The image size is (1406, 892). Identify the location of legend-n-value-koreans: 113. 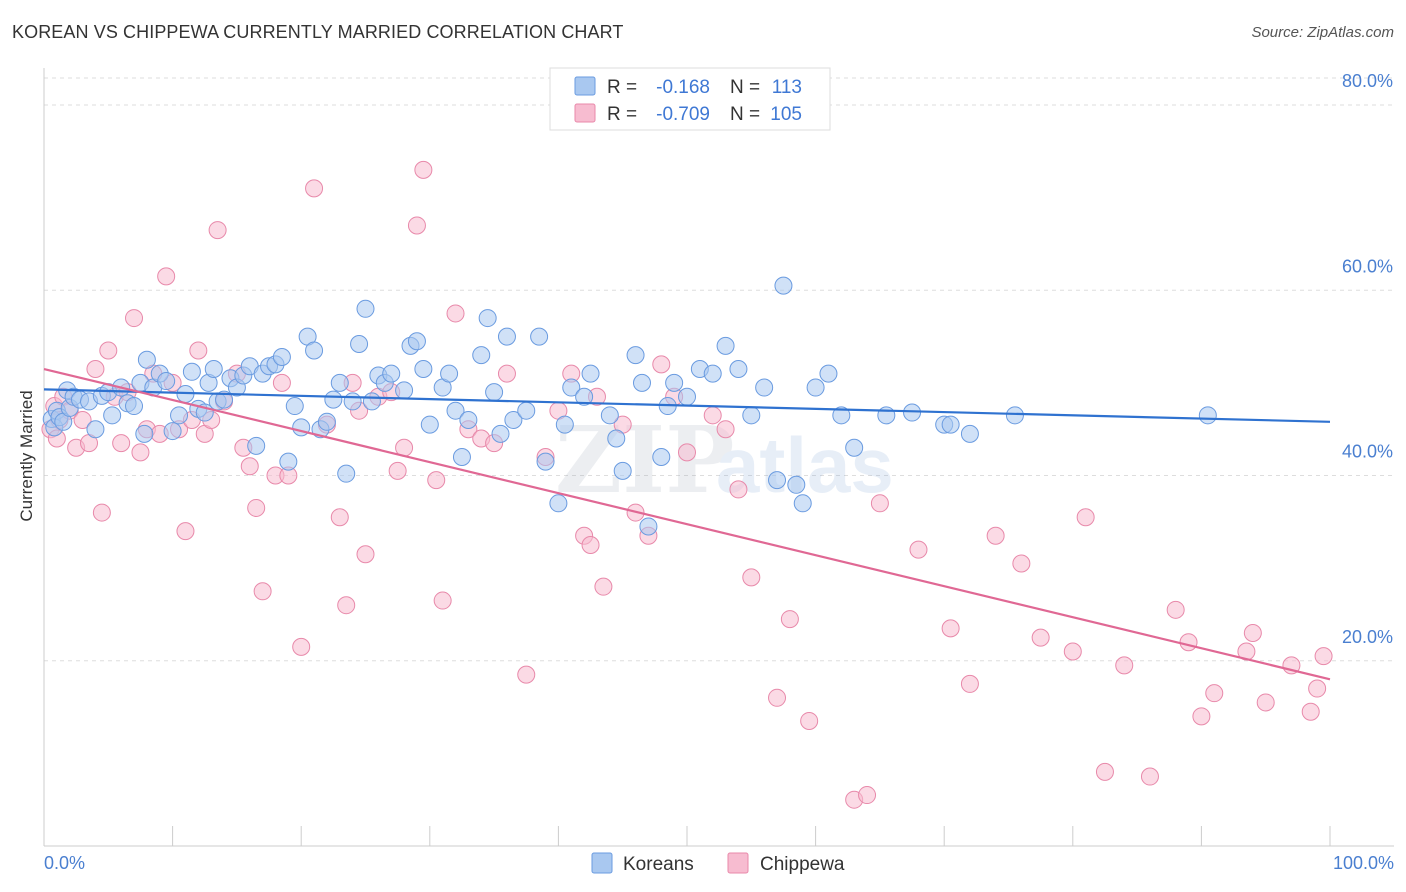
(787, 87).